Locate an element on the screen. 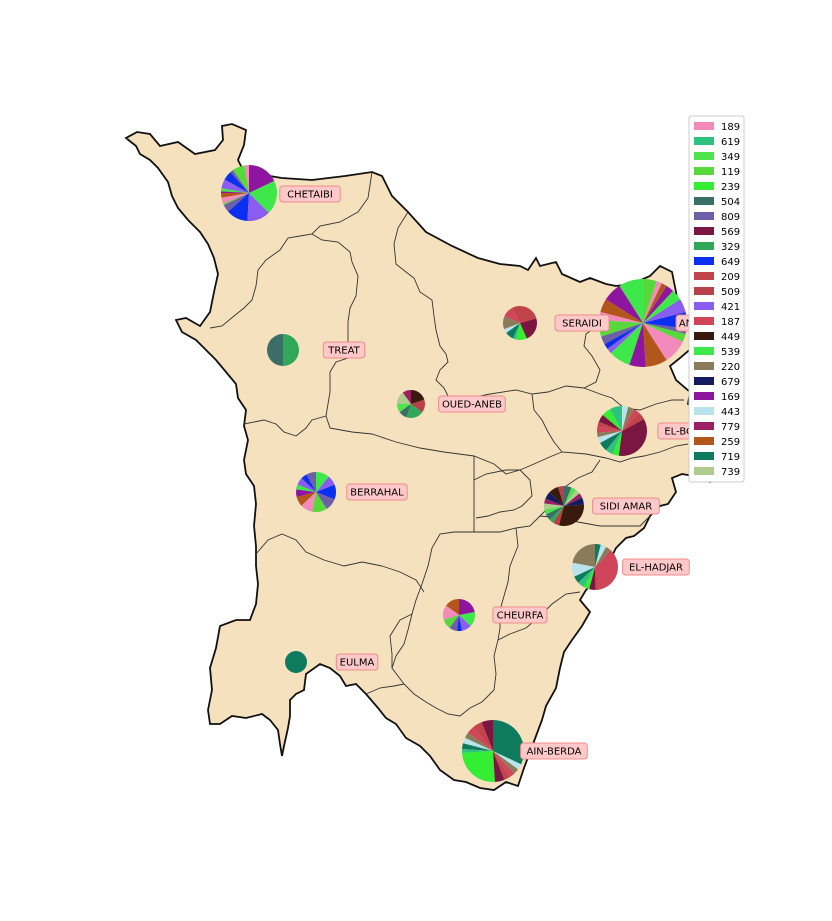 The width and height of the screenshot is (832, 921). legend-label: 569 is located at coordinates (730, 232).